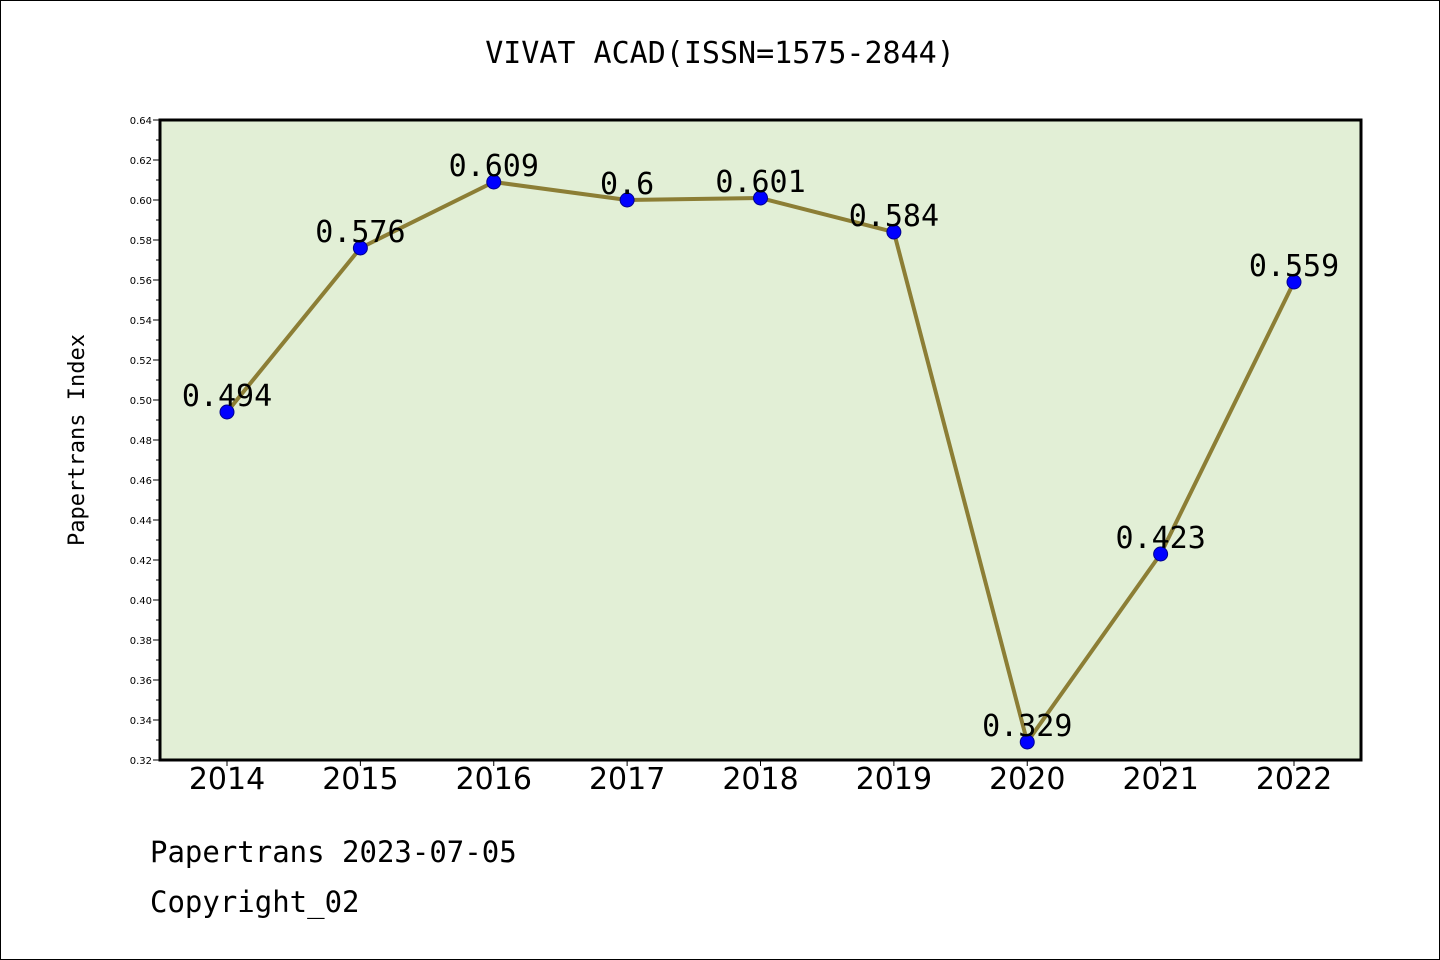  Describe the element at coordinates (720, 53) in the screenshot. I see `chart-title: VIVAT ACAD(ISSN=1575-2844)` at that location.